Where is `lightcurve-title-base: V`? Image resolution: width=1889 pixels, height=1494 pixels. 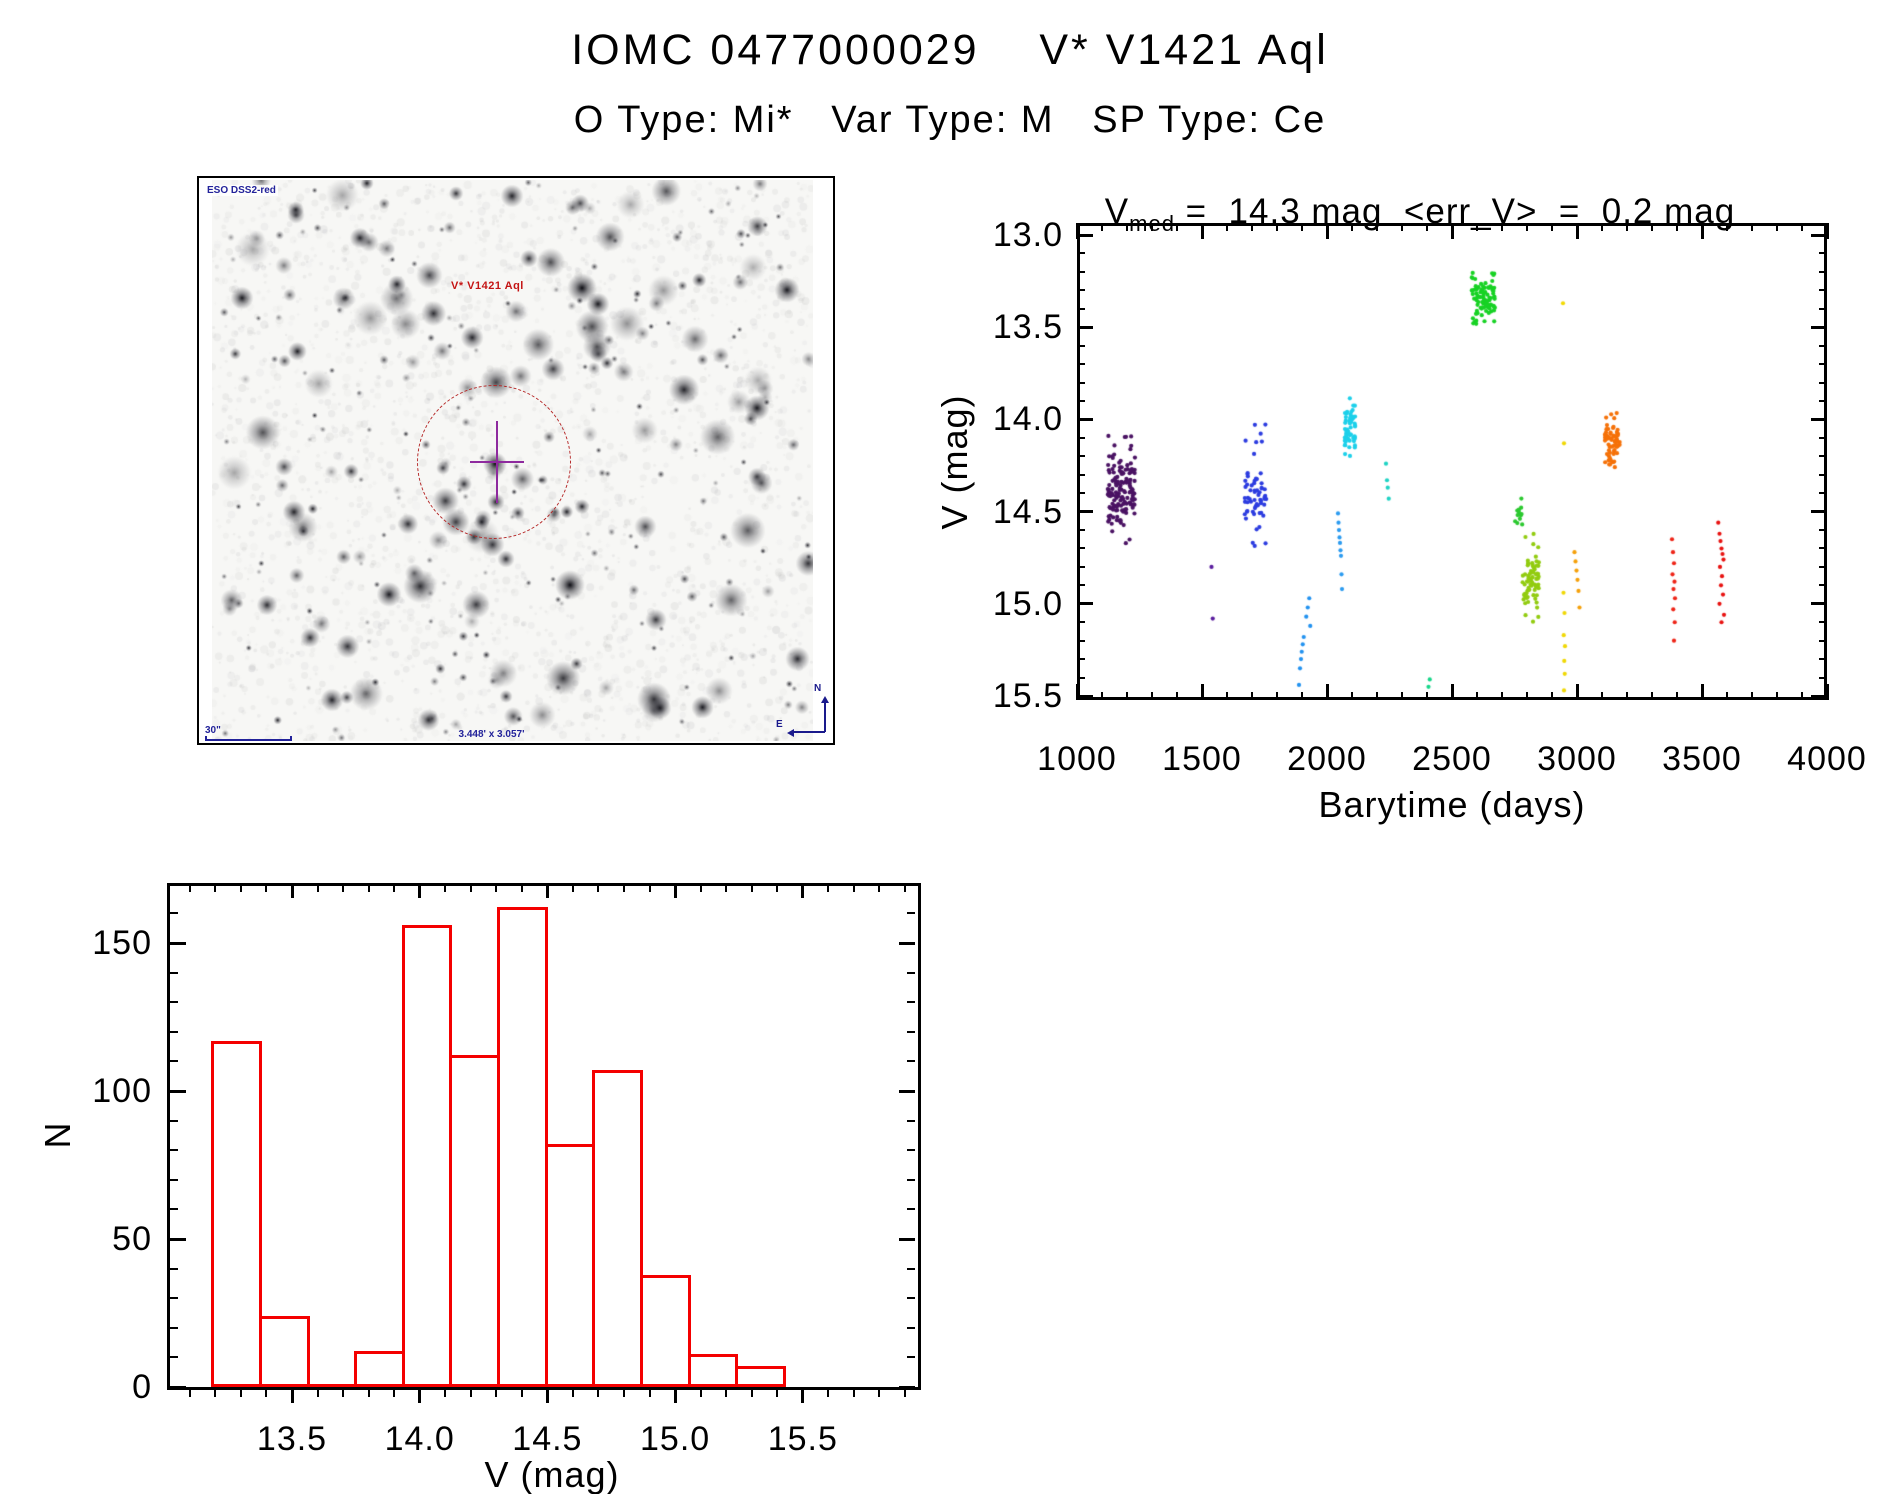 lightcurve-title-base: V is located at coordinates (1117, 211).